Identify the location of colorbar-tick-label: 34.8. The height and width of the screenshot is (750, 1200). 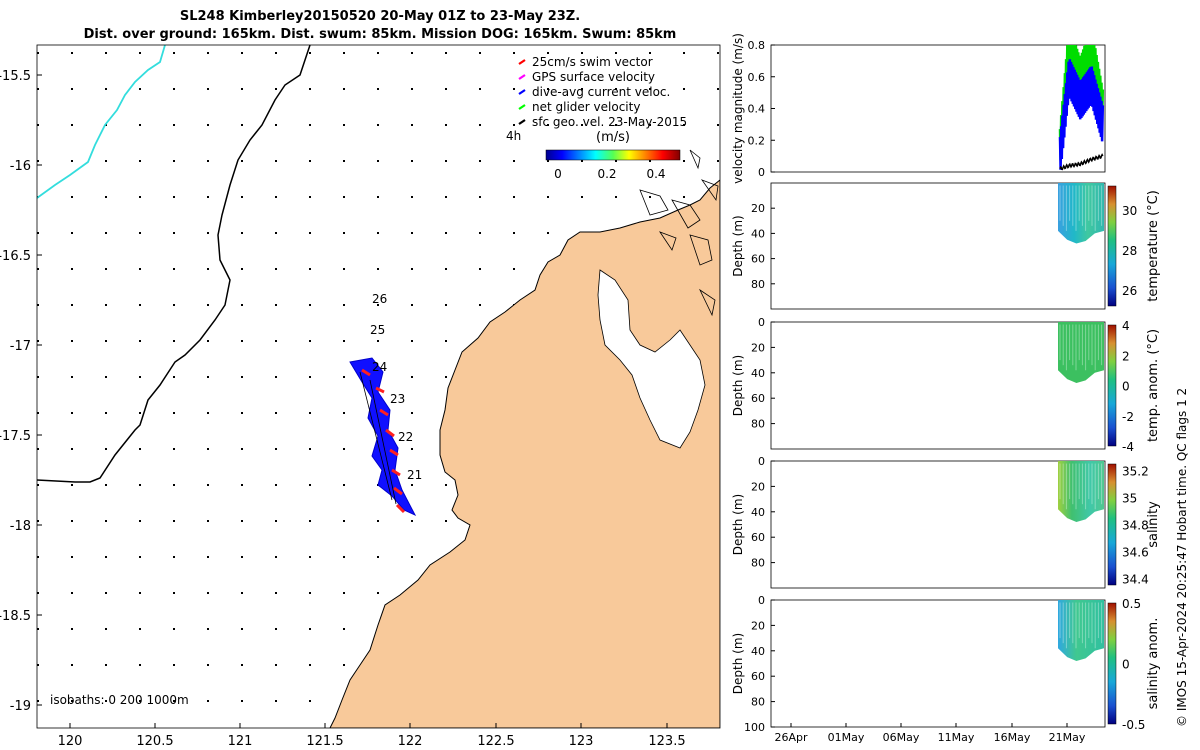
(1135, 526).